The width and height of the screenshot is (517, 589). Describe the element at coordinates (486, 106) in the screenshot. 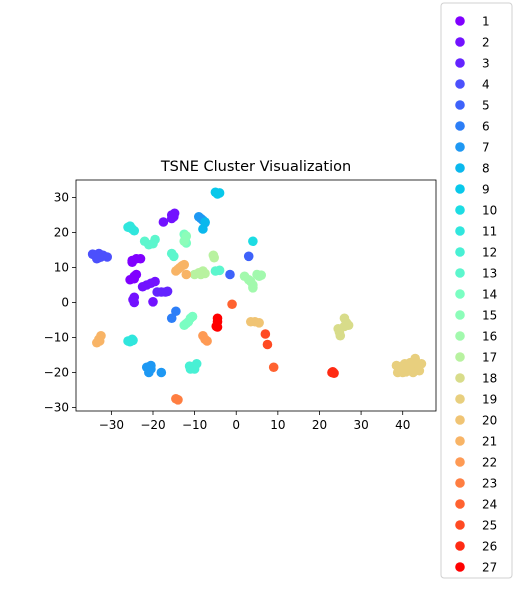

I see `legend-label: 5` at that location.